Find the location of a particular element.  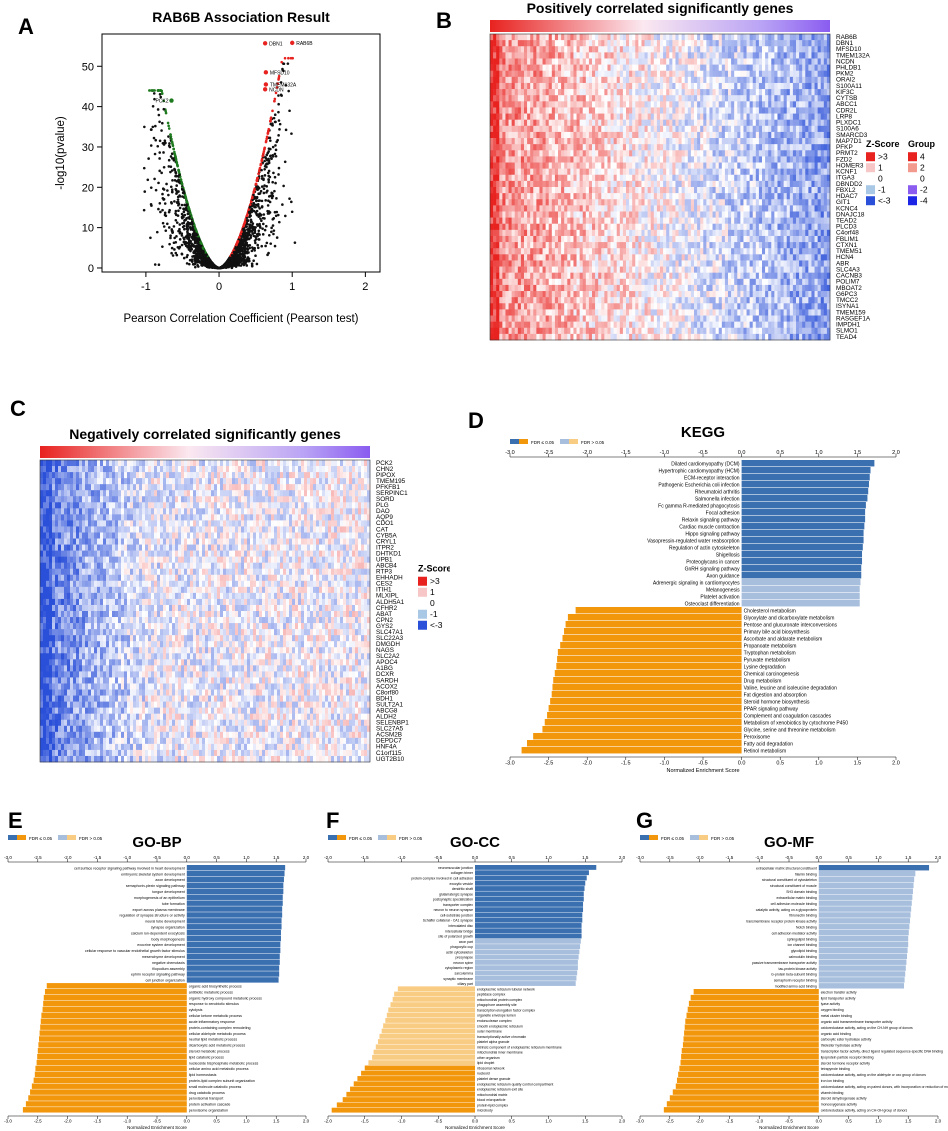

plot-frame is located at coordinates (241, 153).